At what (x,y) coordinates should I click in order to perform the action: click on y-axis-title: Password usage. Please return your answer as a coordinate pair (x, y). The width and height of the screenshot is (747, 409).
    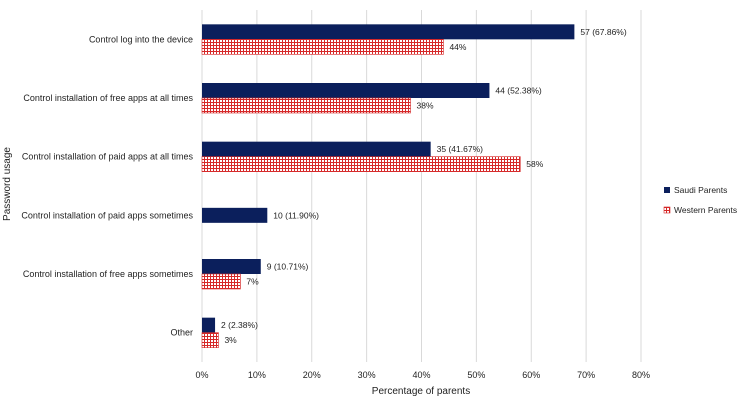
    Looking at the image, I should click on (7, 184).